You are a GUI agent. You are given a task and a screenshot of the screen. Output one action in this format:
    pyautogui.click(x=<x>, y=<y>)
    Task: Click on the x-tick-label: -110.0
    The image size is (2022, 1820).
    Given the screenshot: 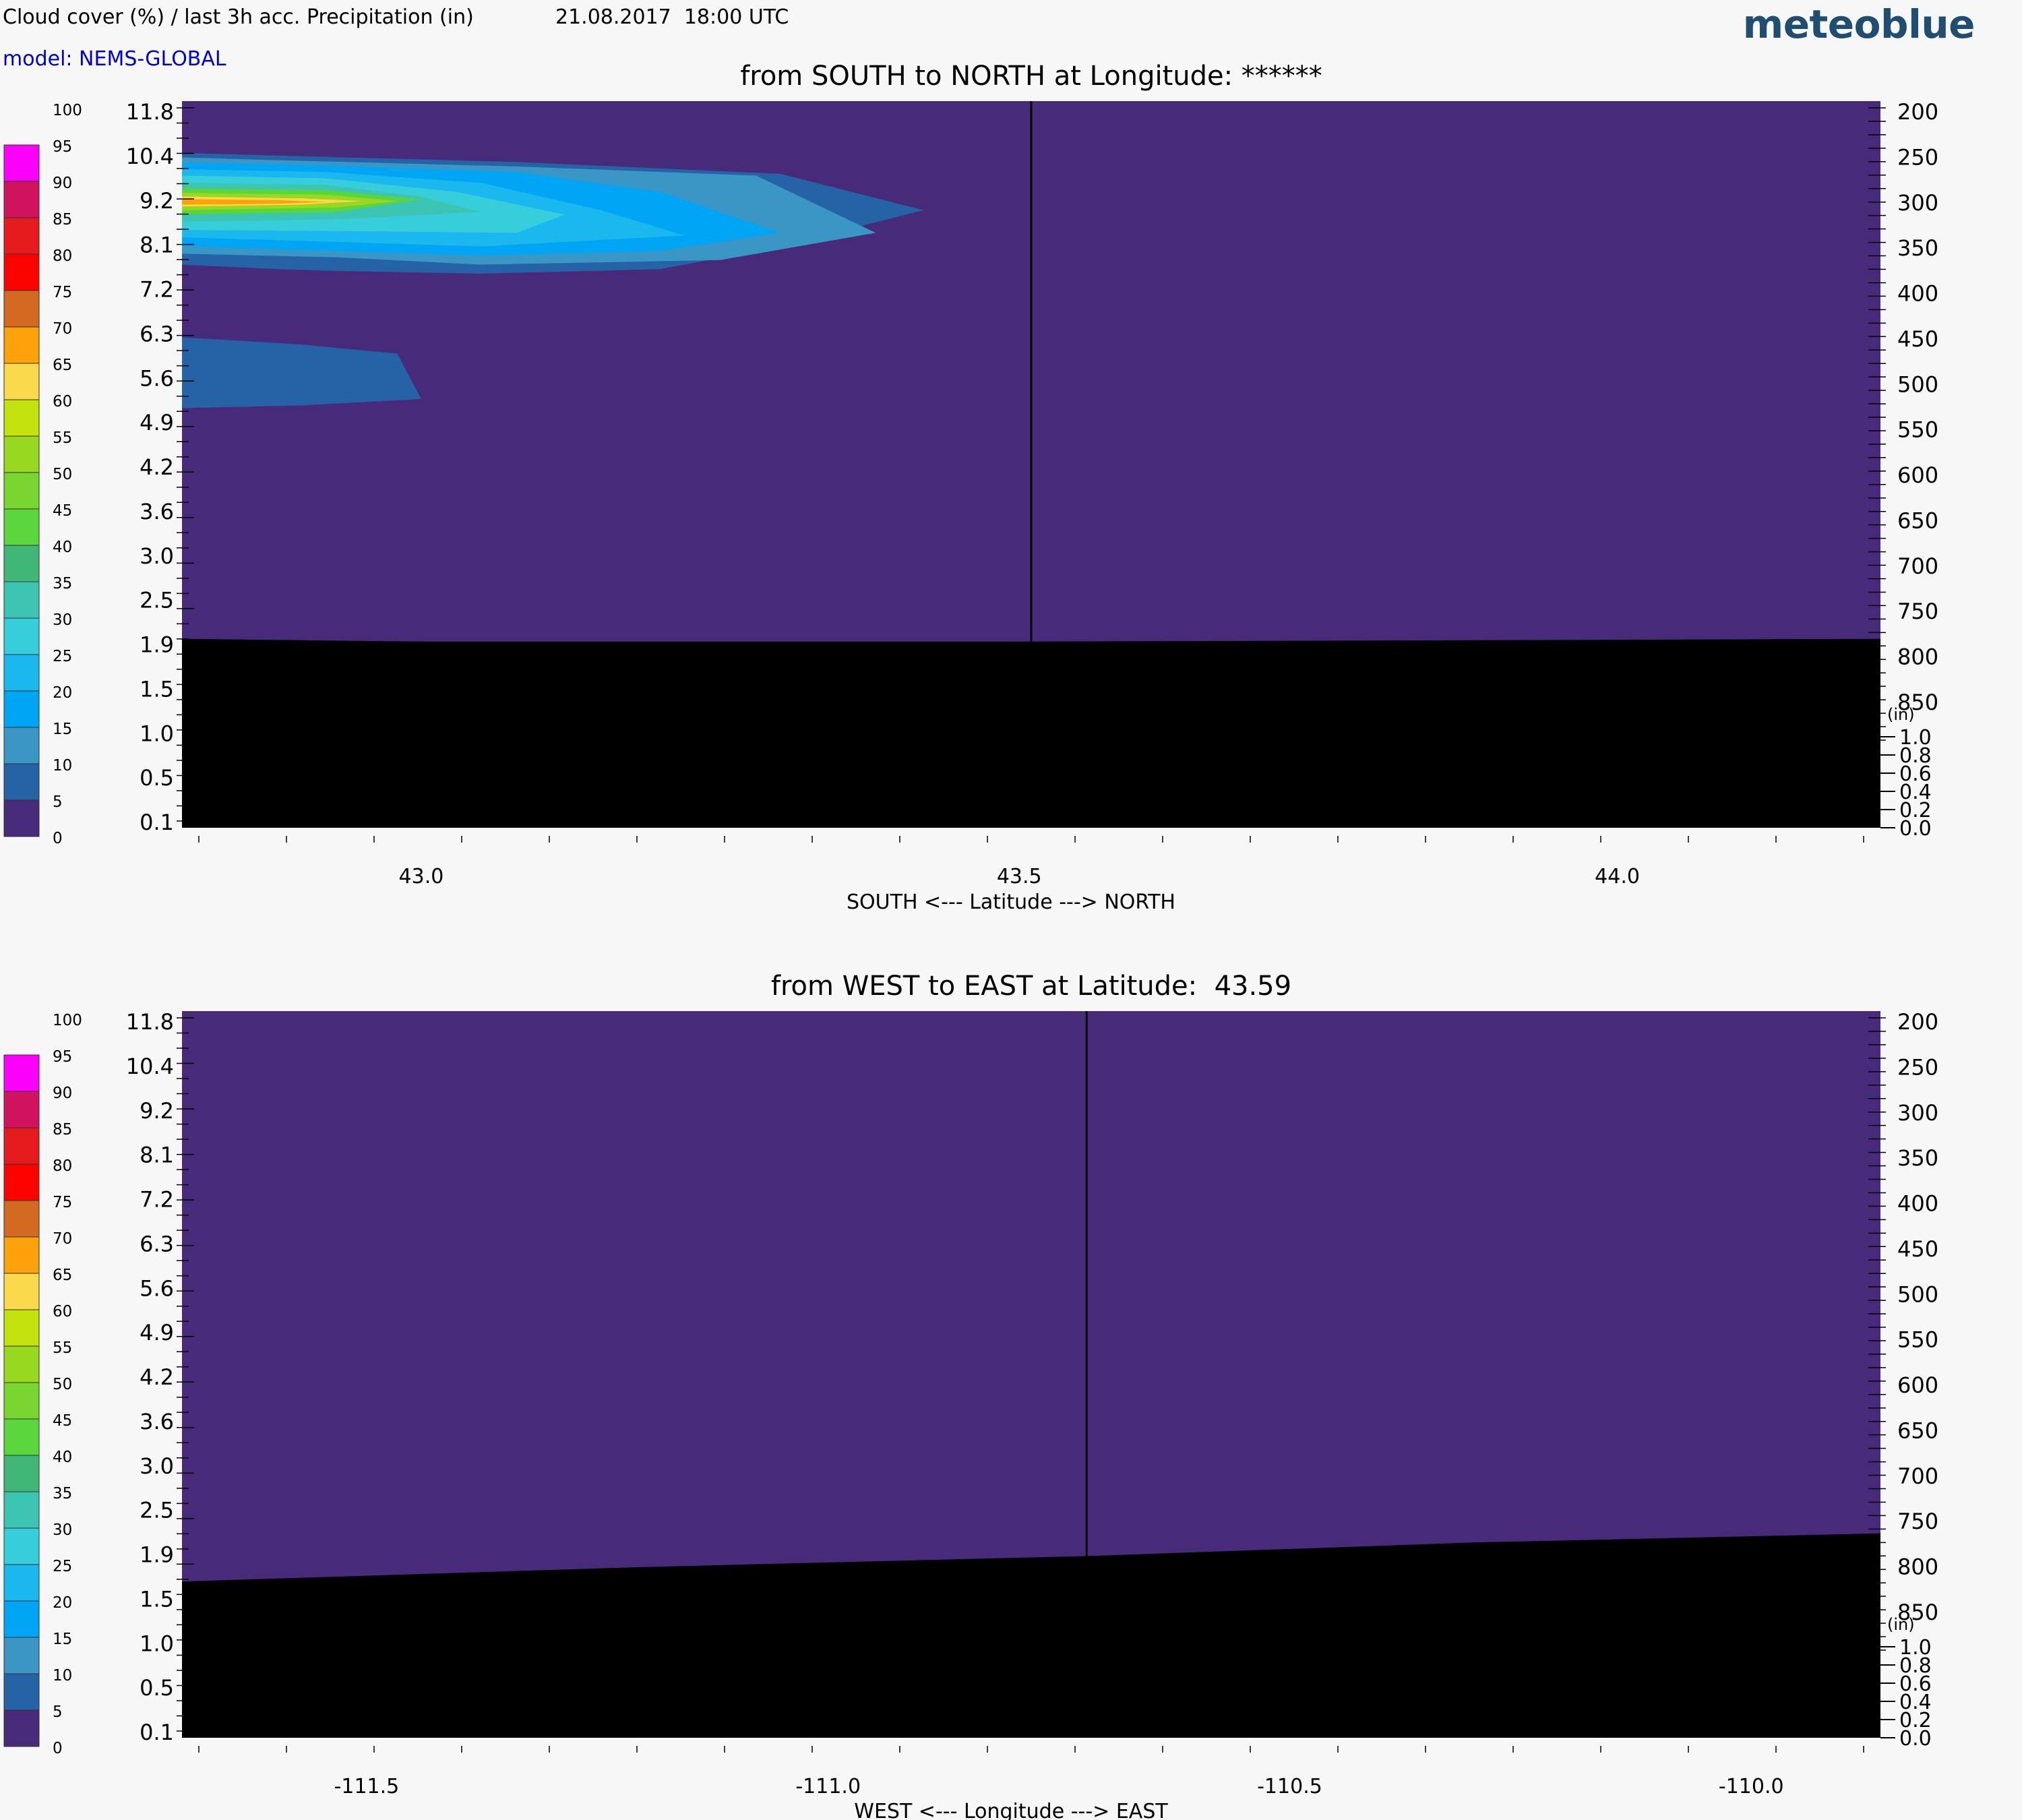 What is the action you would take?
    pyautogui.click(x=1751, y=1786)
    